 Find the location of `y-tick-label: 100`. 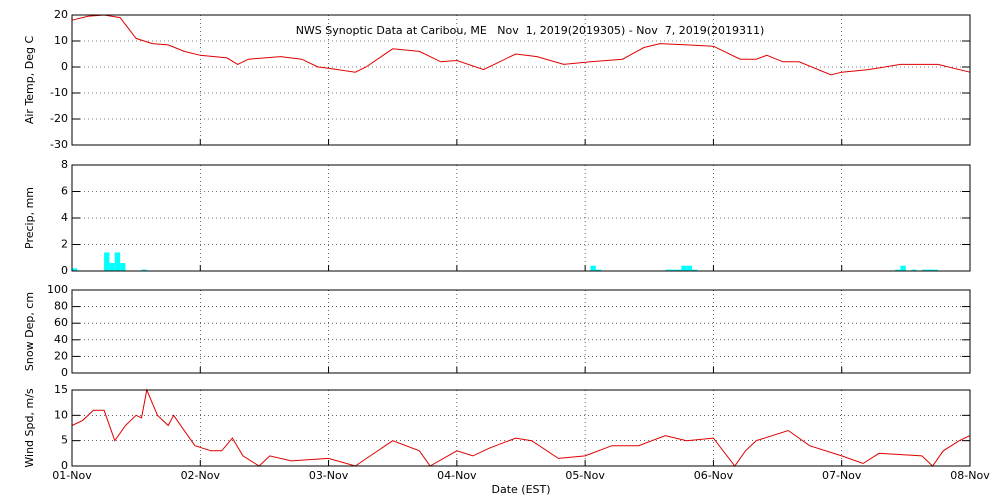

y-tick-label: 100 is located at coordinates (57, 289).